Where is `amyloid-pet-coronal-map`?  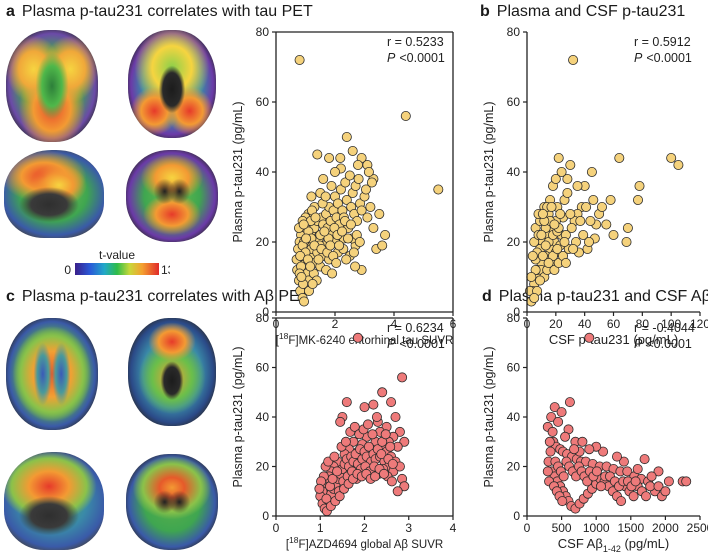
amyloid-pet-coronal-map is located at coordinates (172, 502).